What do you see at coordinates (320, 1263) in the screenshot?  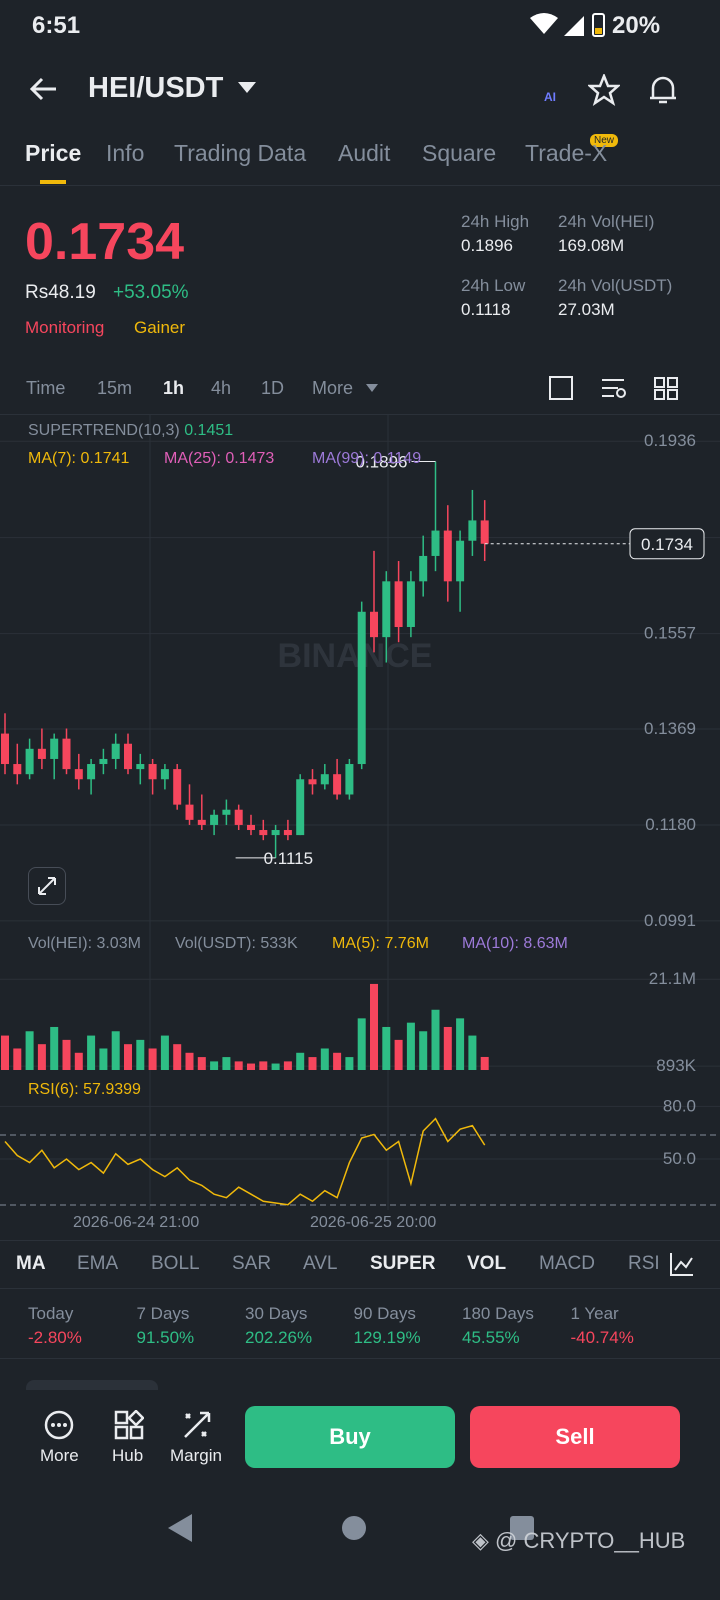 I see `indicator-tab: AVL` at bounding box center [320, 1263].